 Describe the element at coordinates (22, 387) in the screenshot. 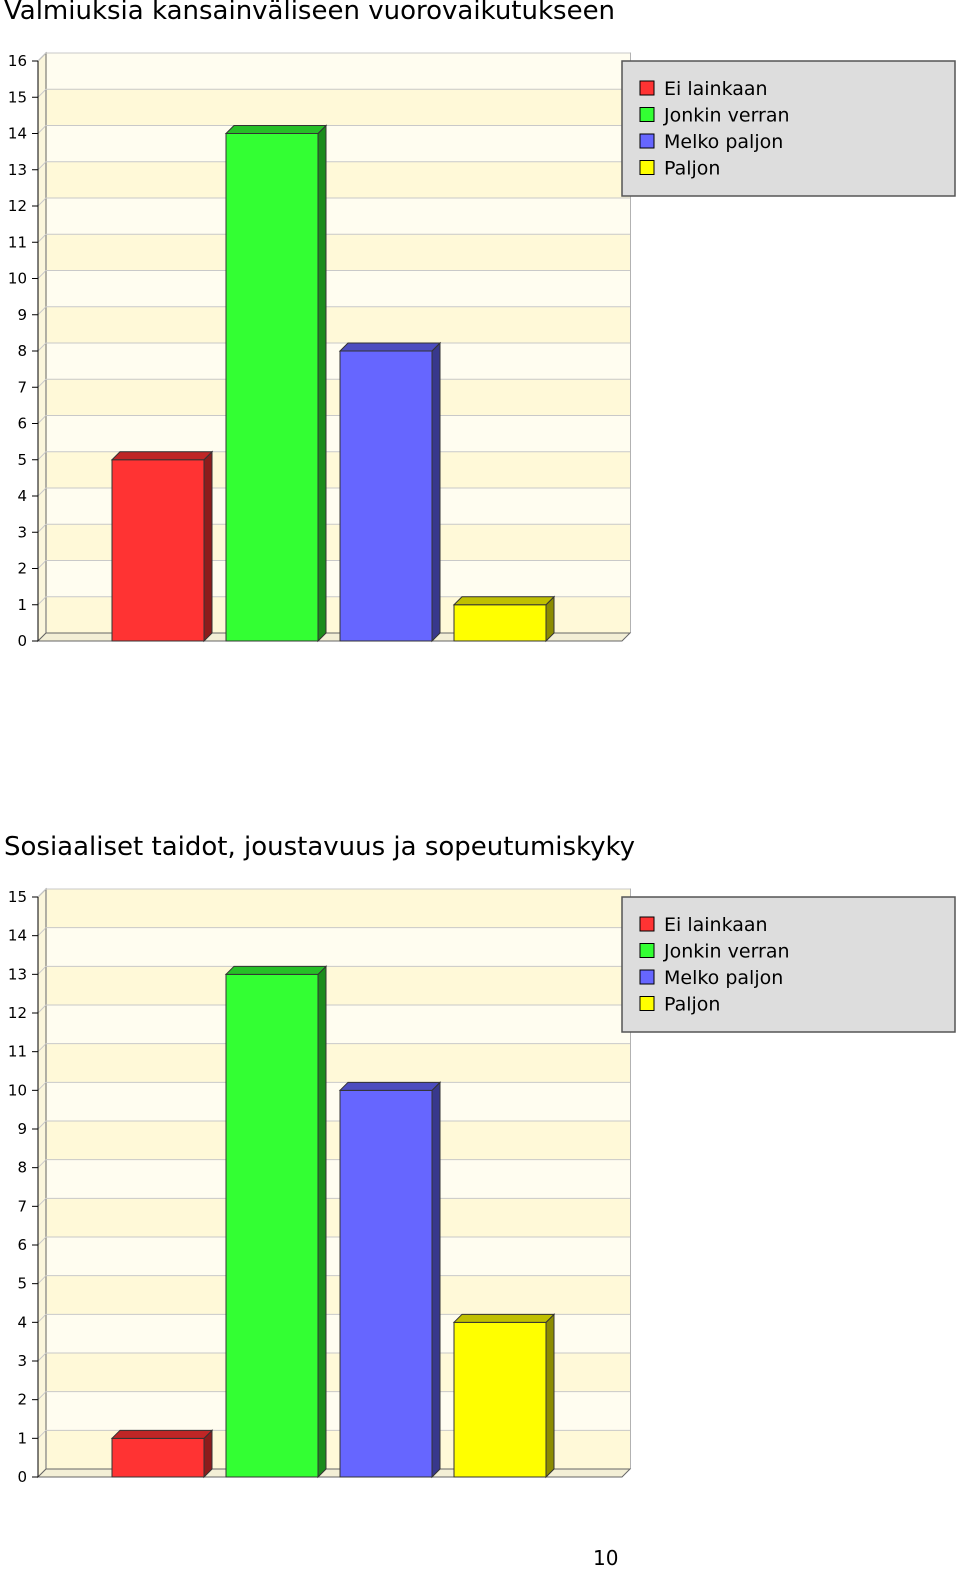

I see `y-tick-label: 7` at that location.